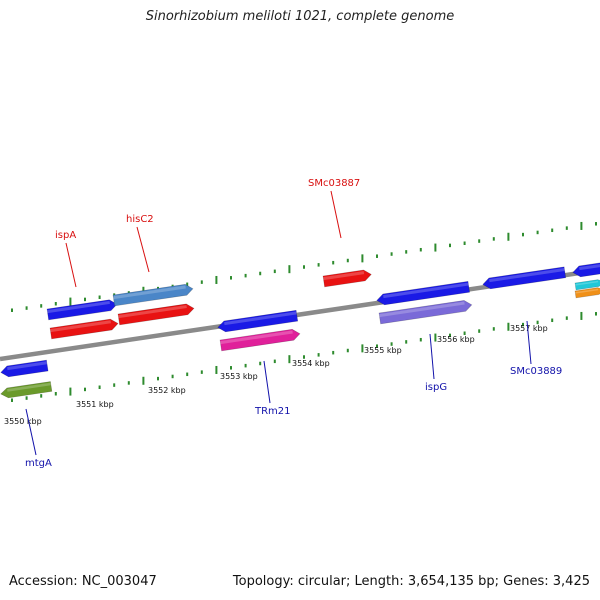 Image resolution: width=600 pixels, height=600 pixels. Describe the element at coordinates (529, 342) in the screenshot. I see `gene-SMc03889-leader` at that location.